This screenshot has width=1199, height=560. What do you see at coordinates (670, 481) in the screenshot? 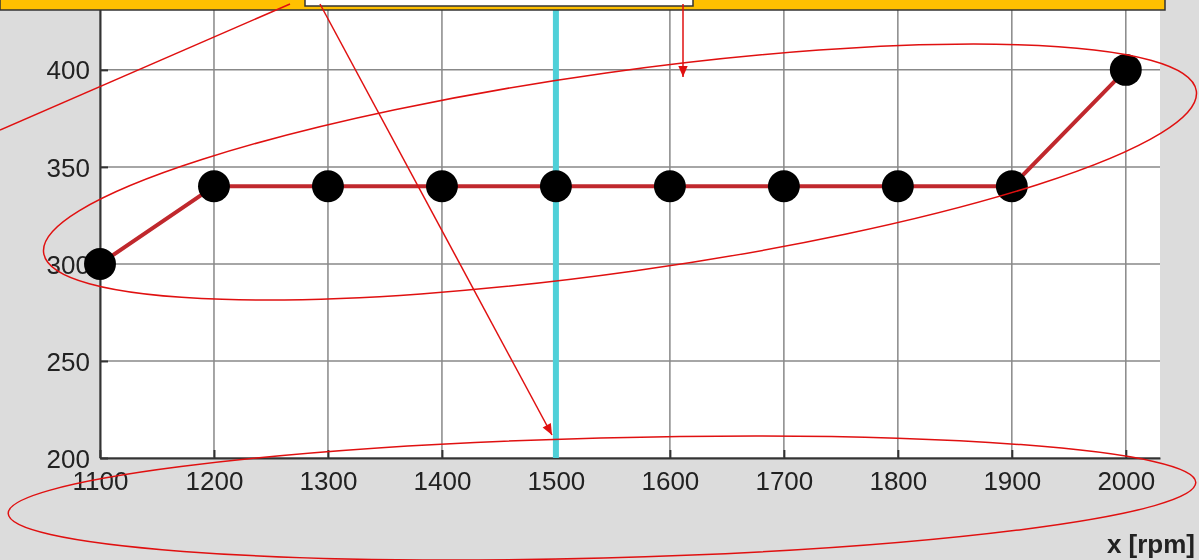
I see `x-tick-label: 1600` at bounding box center [670, 481].